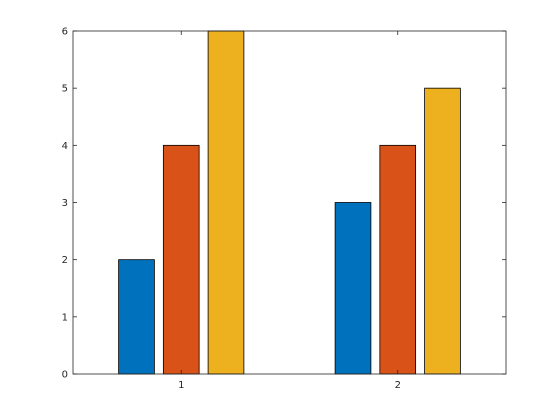 The image size is (560, 420). I want to click on x-tick-label: 1, so click(181, 385).